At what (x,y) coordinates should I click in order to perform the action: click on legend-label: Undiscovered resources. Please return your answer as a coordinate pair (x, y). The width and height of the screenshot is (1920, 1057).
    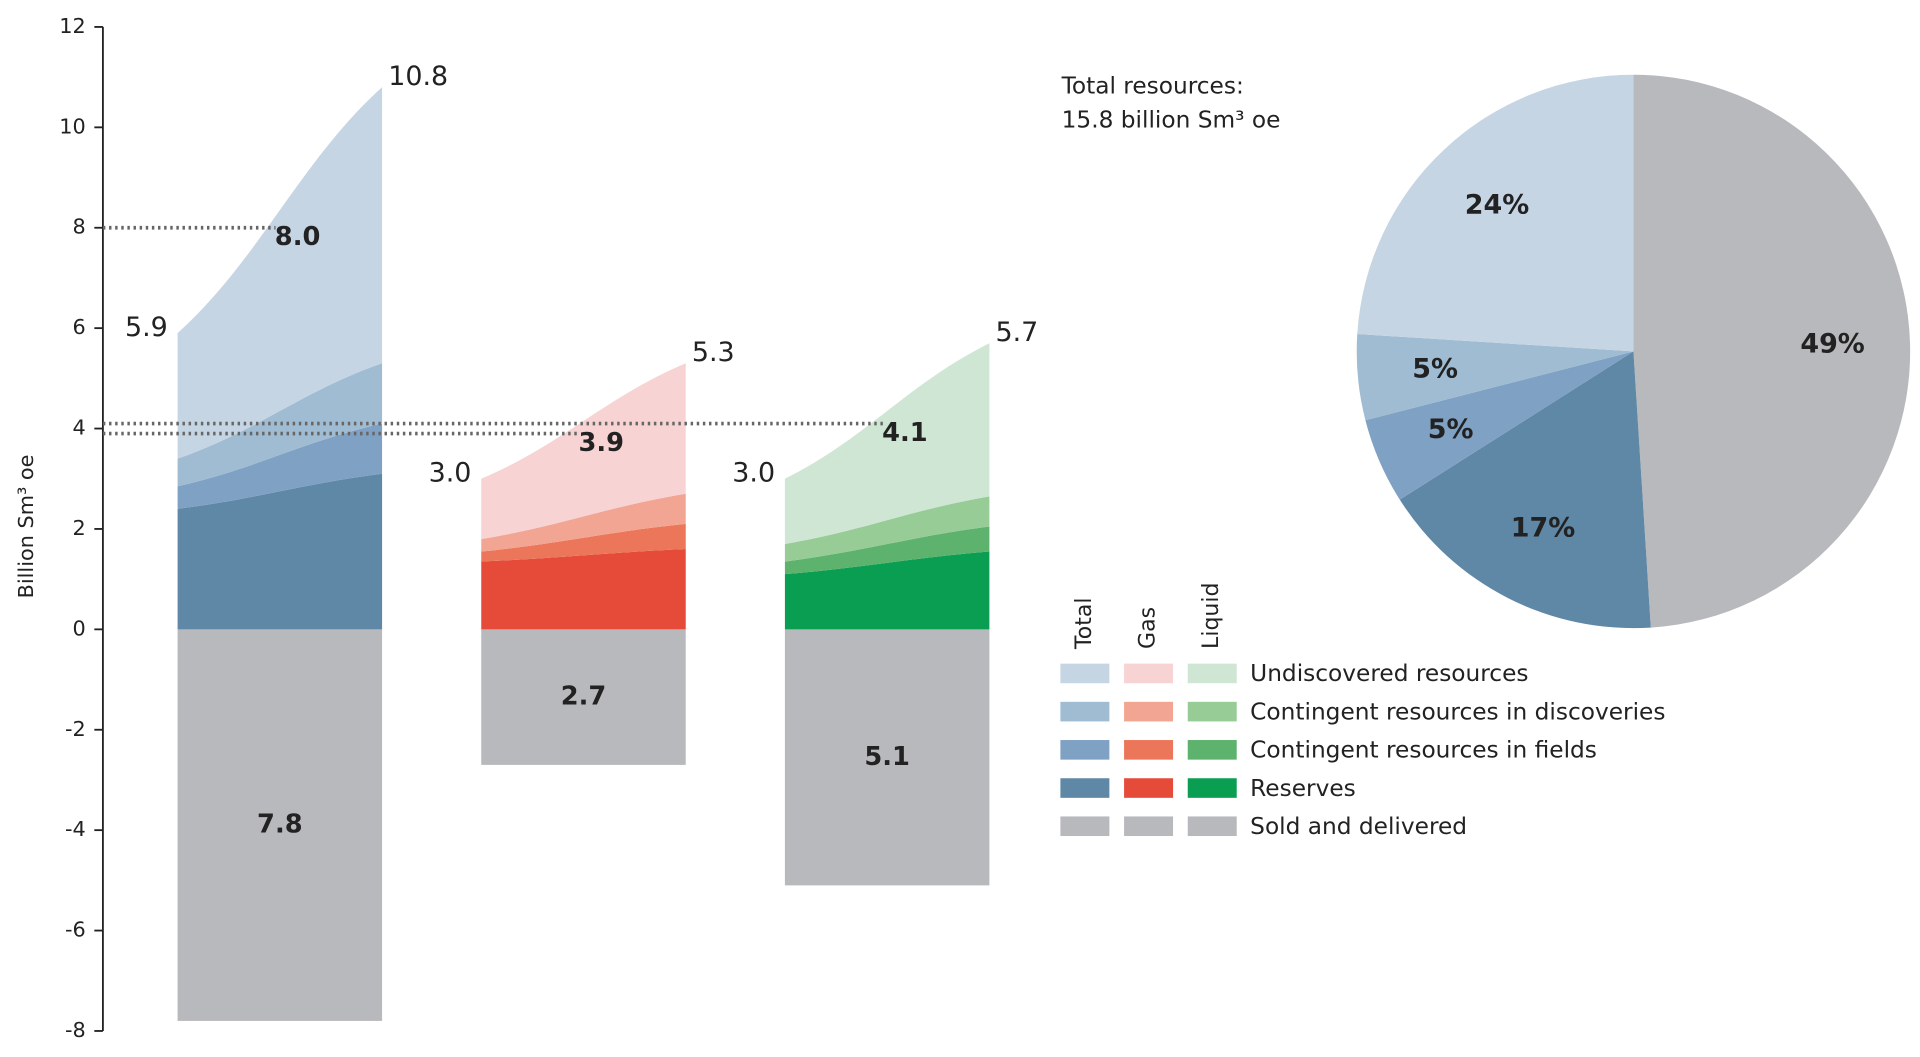
    Looking at the image, I should click on (1389, 673).